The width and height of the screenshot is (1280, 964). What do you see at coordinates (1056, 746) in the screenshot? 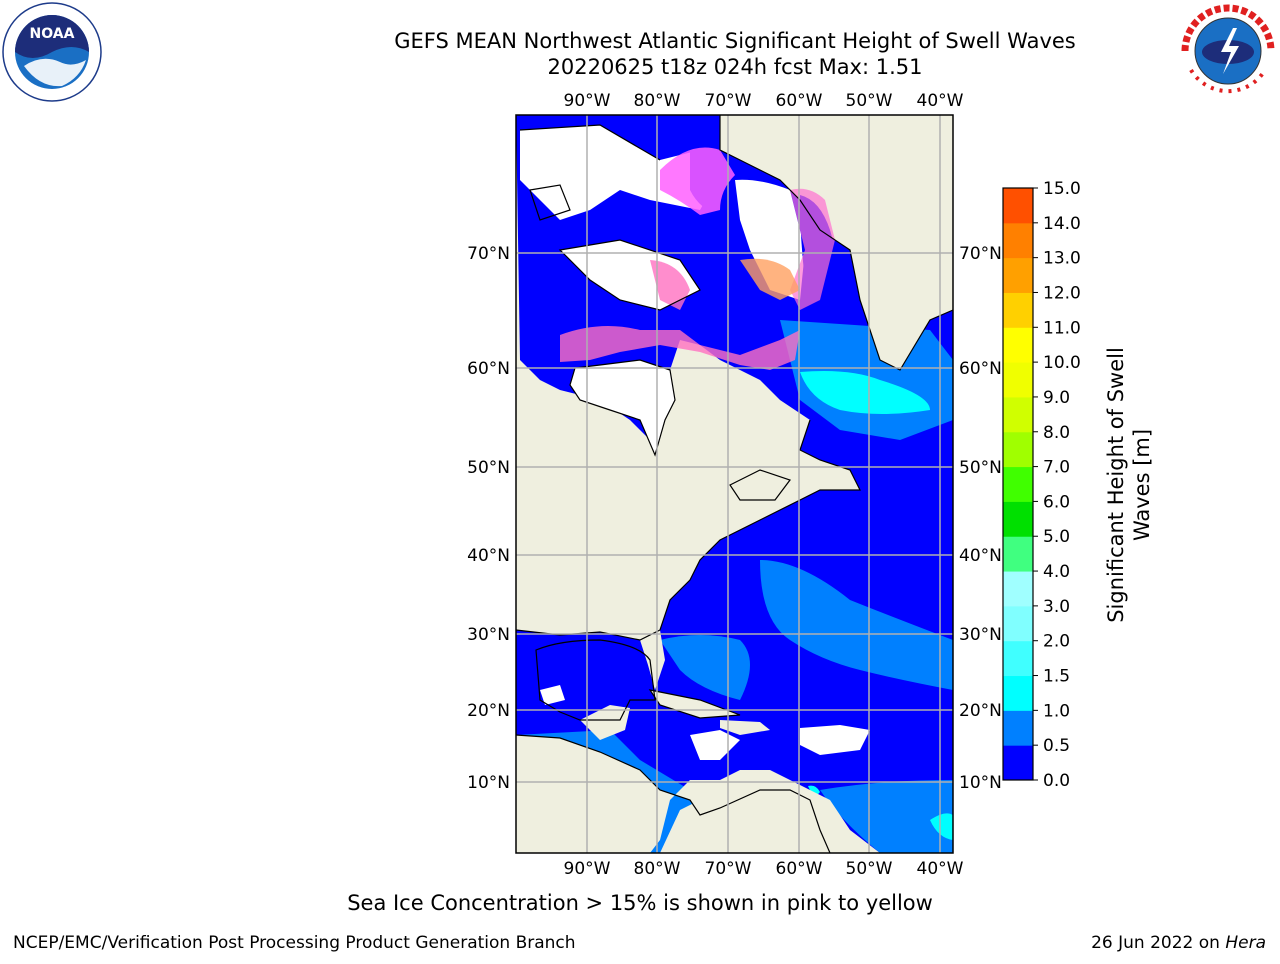
I see `colorbar-tick-label: 0.5` at bounding box center [1056, 746].